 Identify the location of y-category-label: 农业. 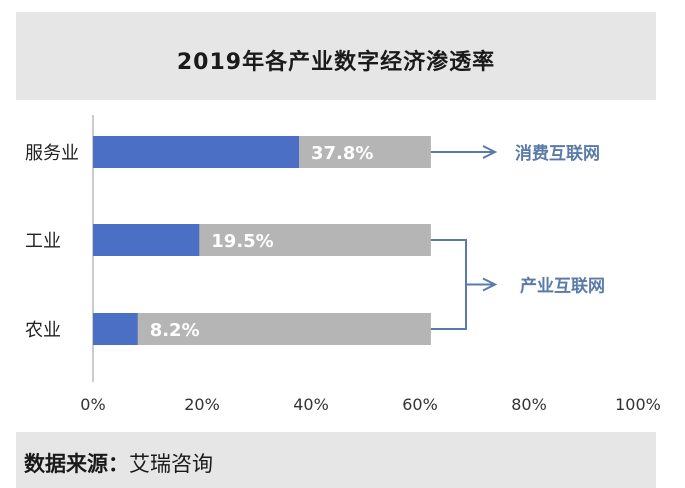
(43, 330).